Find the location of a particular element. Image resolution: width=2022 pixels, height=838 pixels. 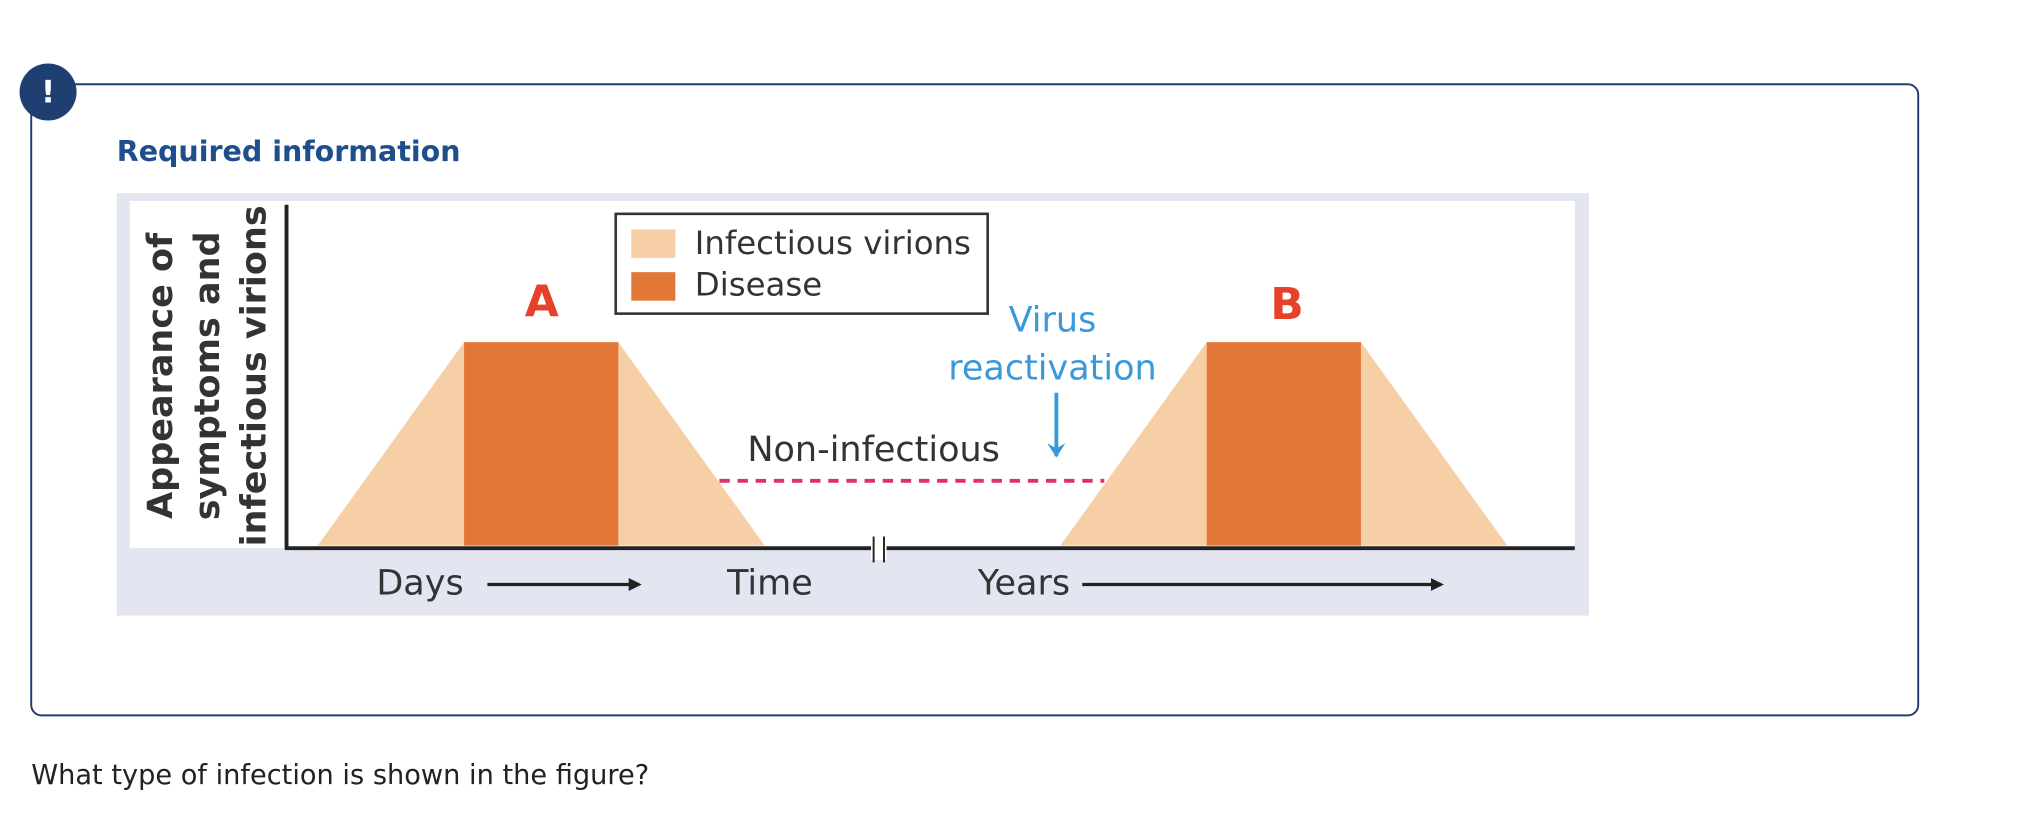

y-axis-label: infectious virions is located at coordinates (254, 375).